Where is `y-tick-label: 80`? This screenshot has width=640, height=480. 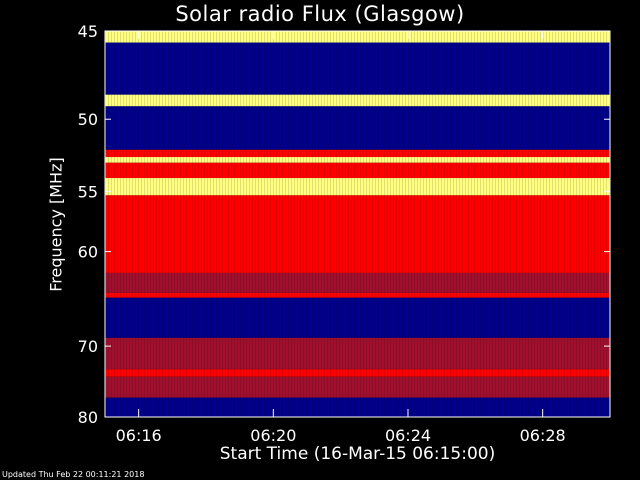 y-tick-label: 80 is located at coordinates (88, 417).